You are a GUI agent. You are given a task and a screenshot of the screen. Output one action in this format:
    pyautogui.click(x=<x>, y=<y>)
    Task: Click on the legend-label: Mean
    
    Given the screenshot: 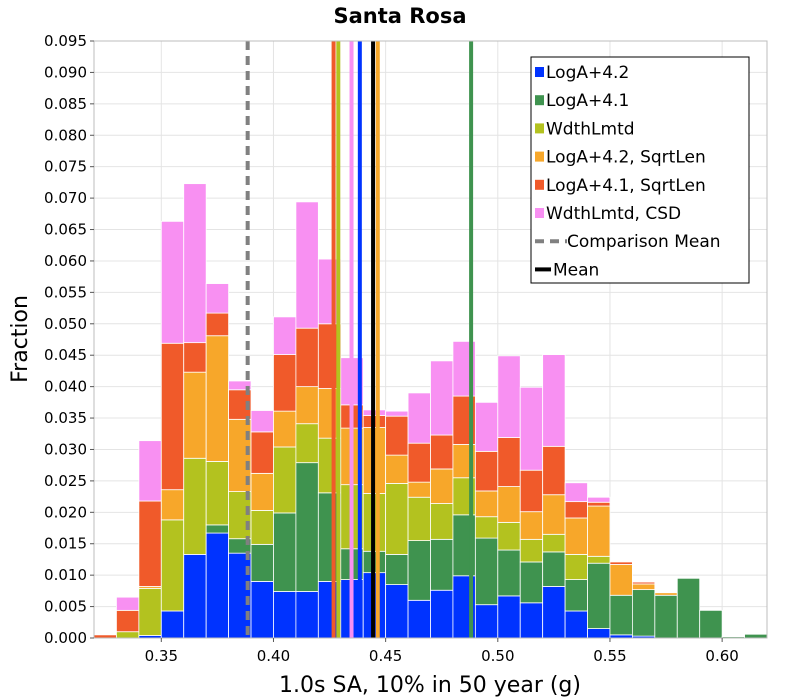 What is the action you would take?
    pyautogui.click(x=576, y=270)
    